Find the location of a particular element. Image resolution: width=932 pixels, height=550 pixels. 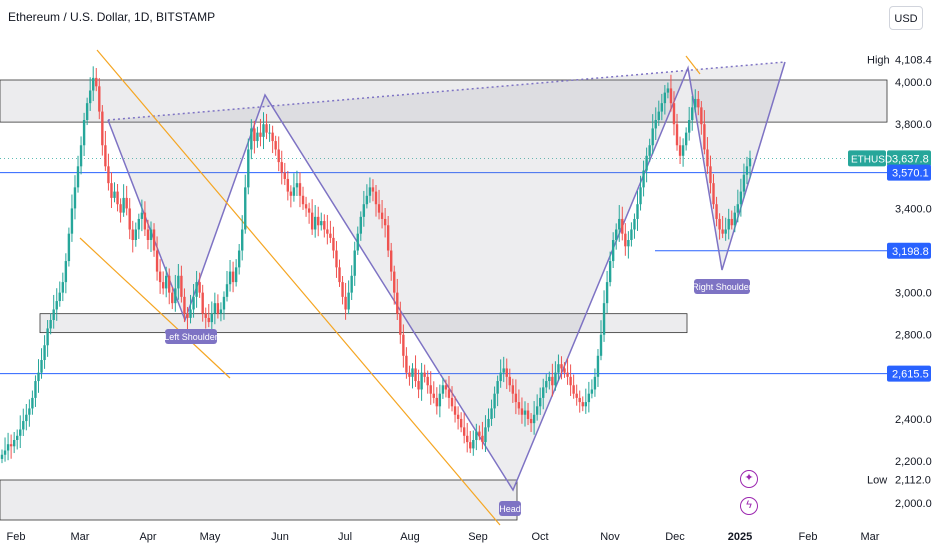

lightning-icon: ϟ is located at coordinates (749, 506).